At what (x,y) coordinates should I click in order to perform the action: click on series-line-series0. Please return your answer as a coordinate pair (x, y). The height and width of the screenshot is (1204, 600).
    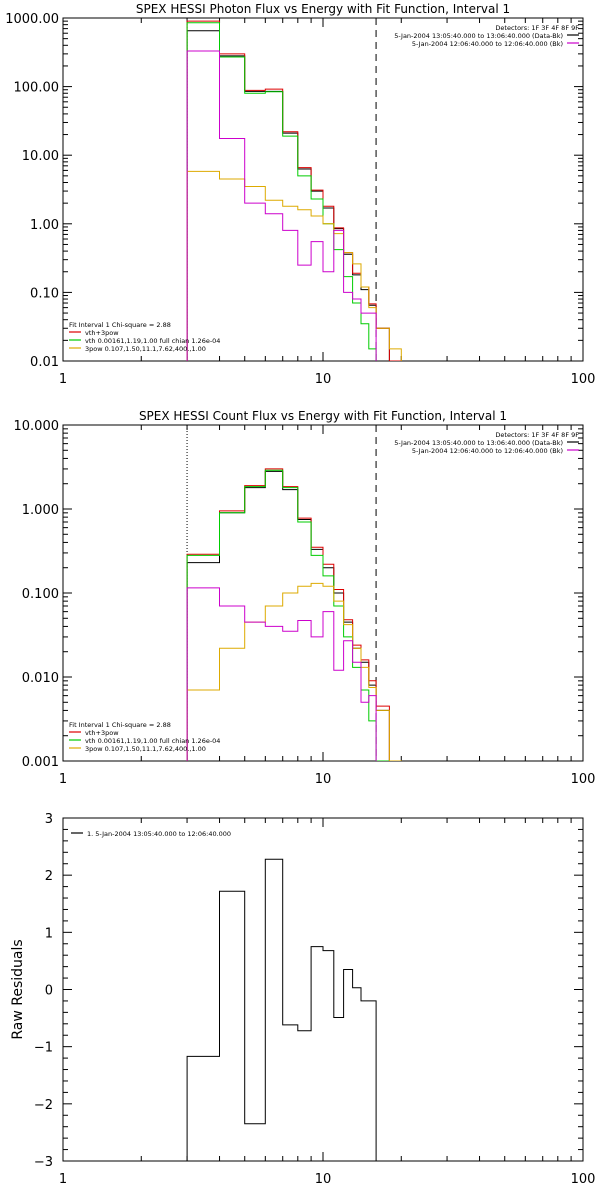
    Looking at the image, I should click on (294, 615).